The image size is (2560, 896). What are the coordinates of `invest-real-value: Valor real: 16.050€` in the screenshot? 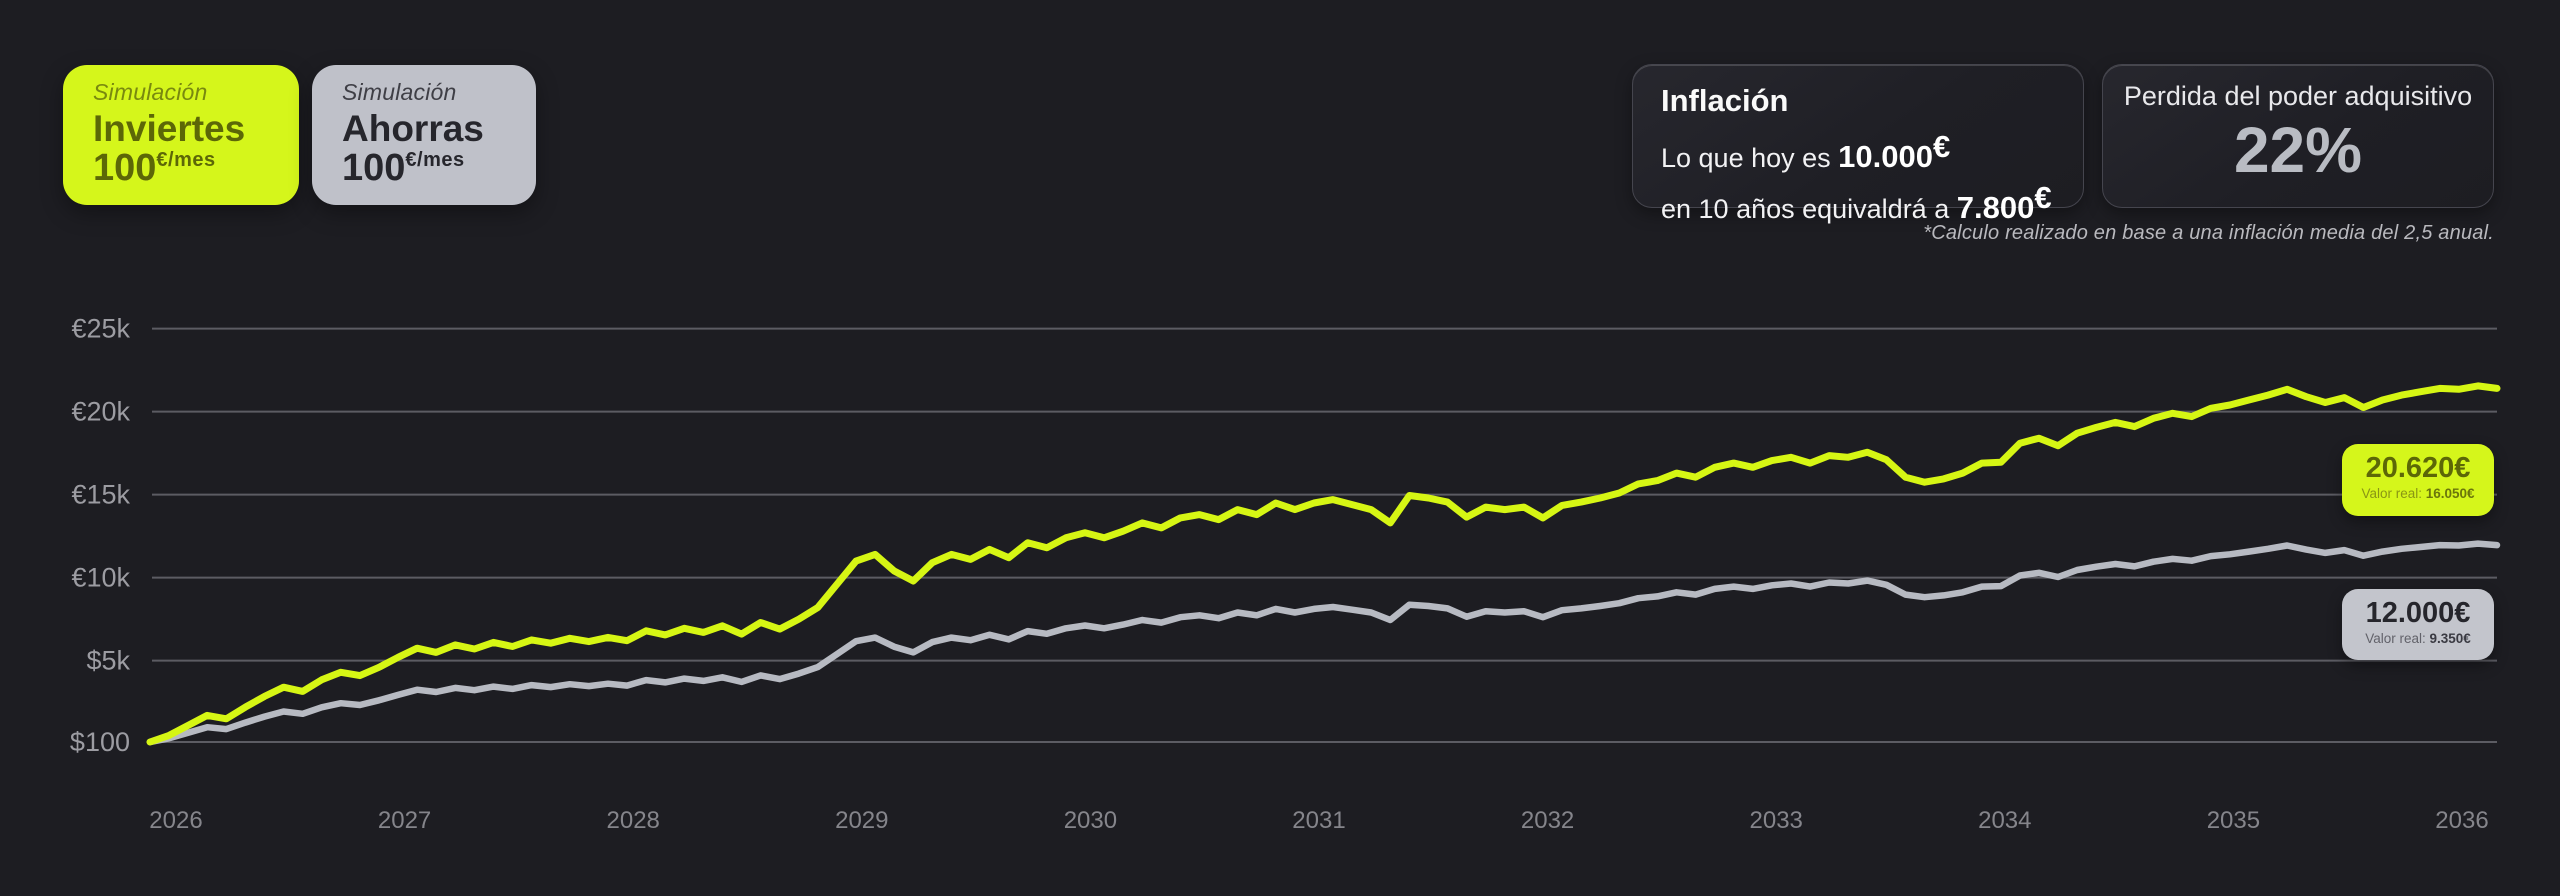 It's located at (2418, 493).